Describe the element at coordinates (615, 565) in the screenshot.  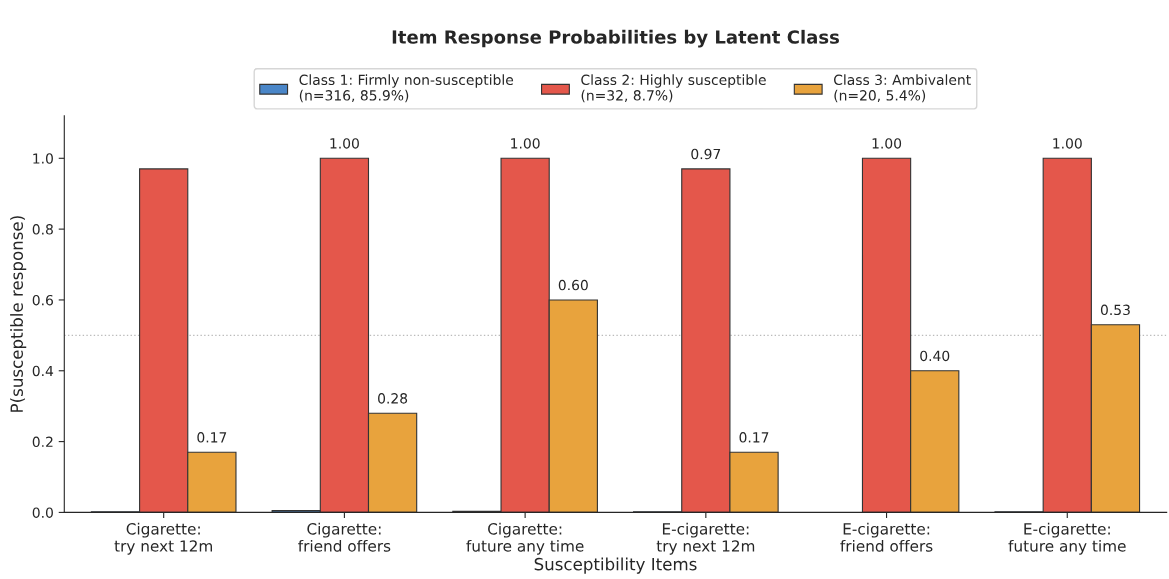
I see `x-axis-title: Susceptibility Items` at that location.